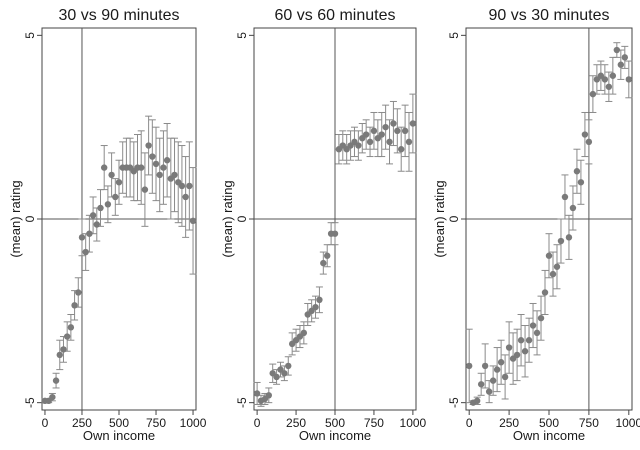  What do you see at coordinates (335, 15) in the screenshot?
I see `chart-title: 60 vs 60 minutes` at bounding box center [335, 15].